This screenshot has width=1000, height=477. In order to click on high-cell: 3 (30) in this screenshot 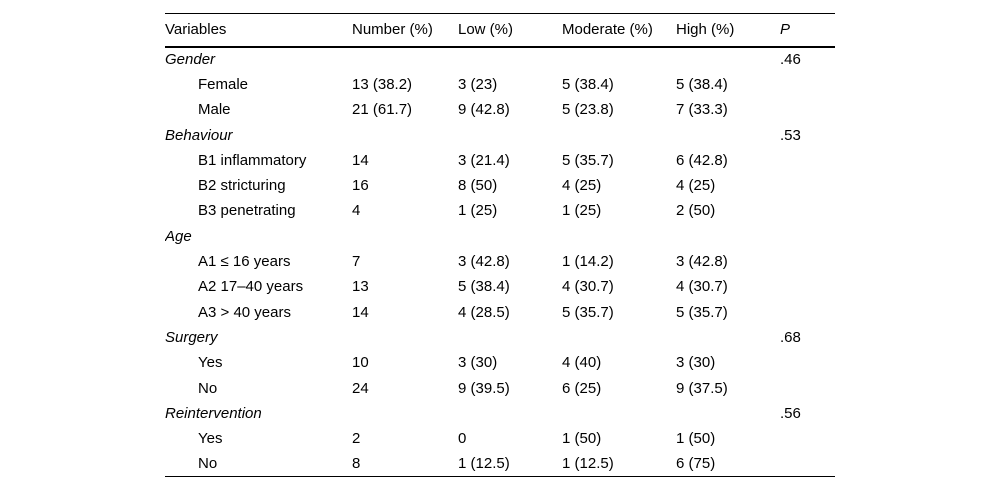, I will do `click(696, 363)`.